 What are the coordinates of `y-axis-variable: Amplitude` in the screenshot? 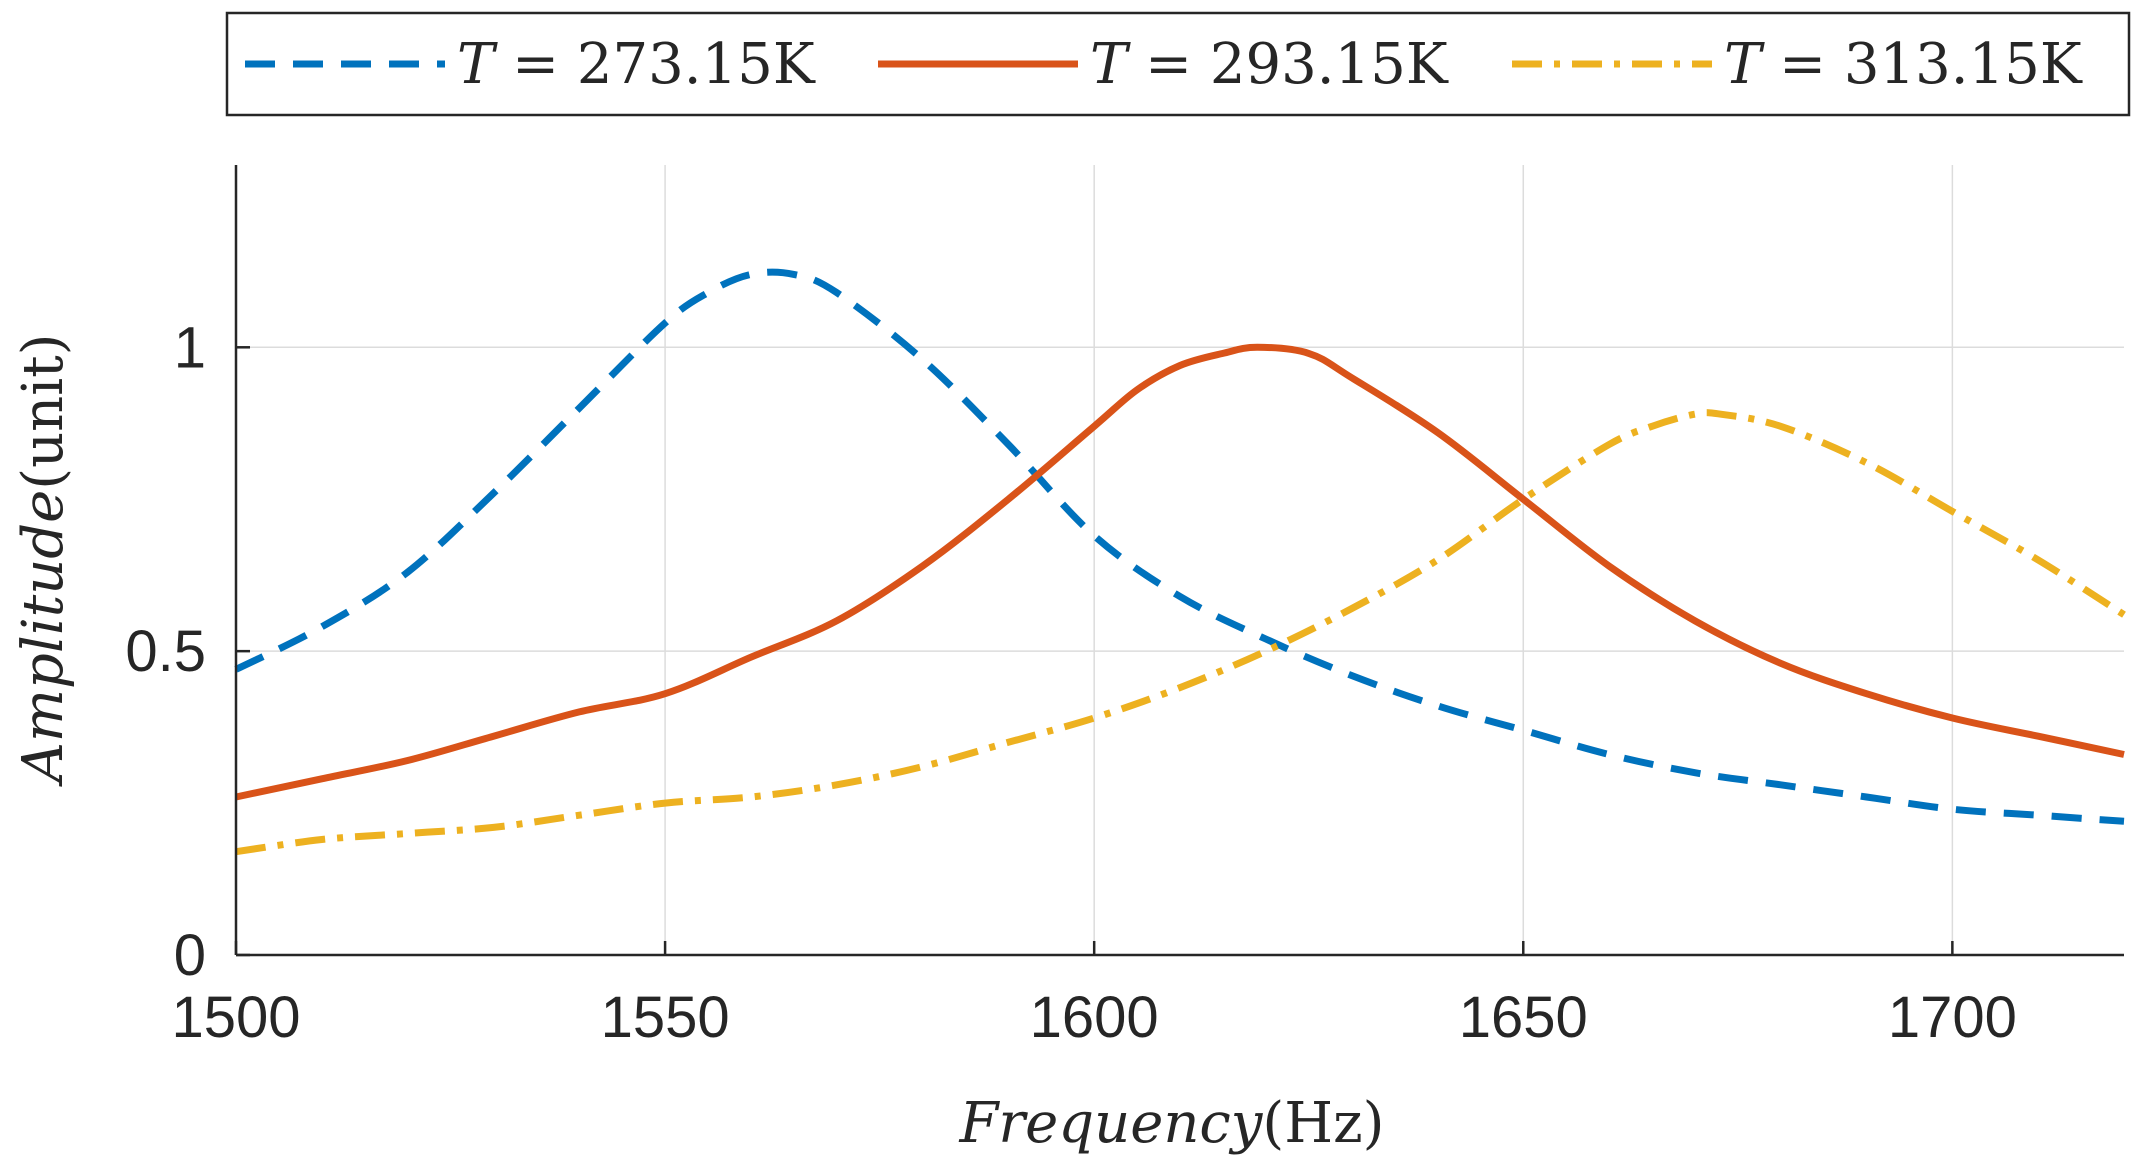 It's located at (43, 639).